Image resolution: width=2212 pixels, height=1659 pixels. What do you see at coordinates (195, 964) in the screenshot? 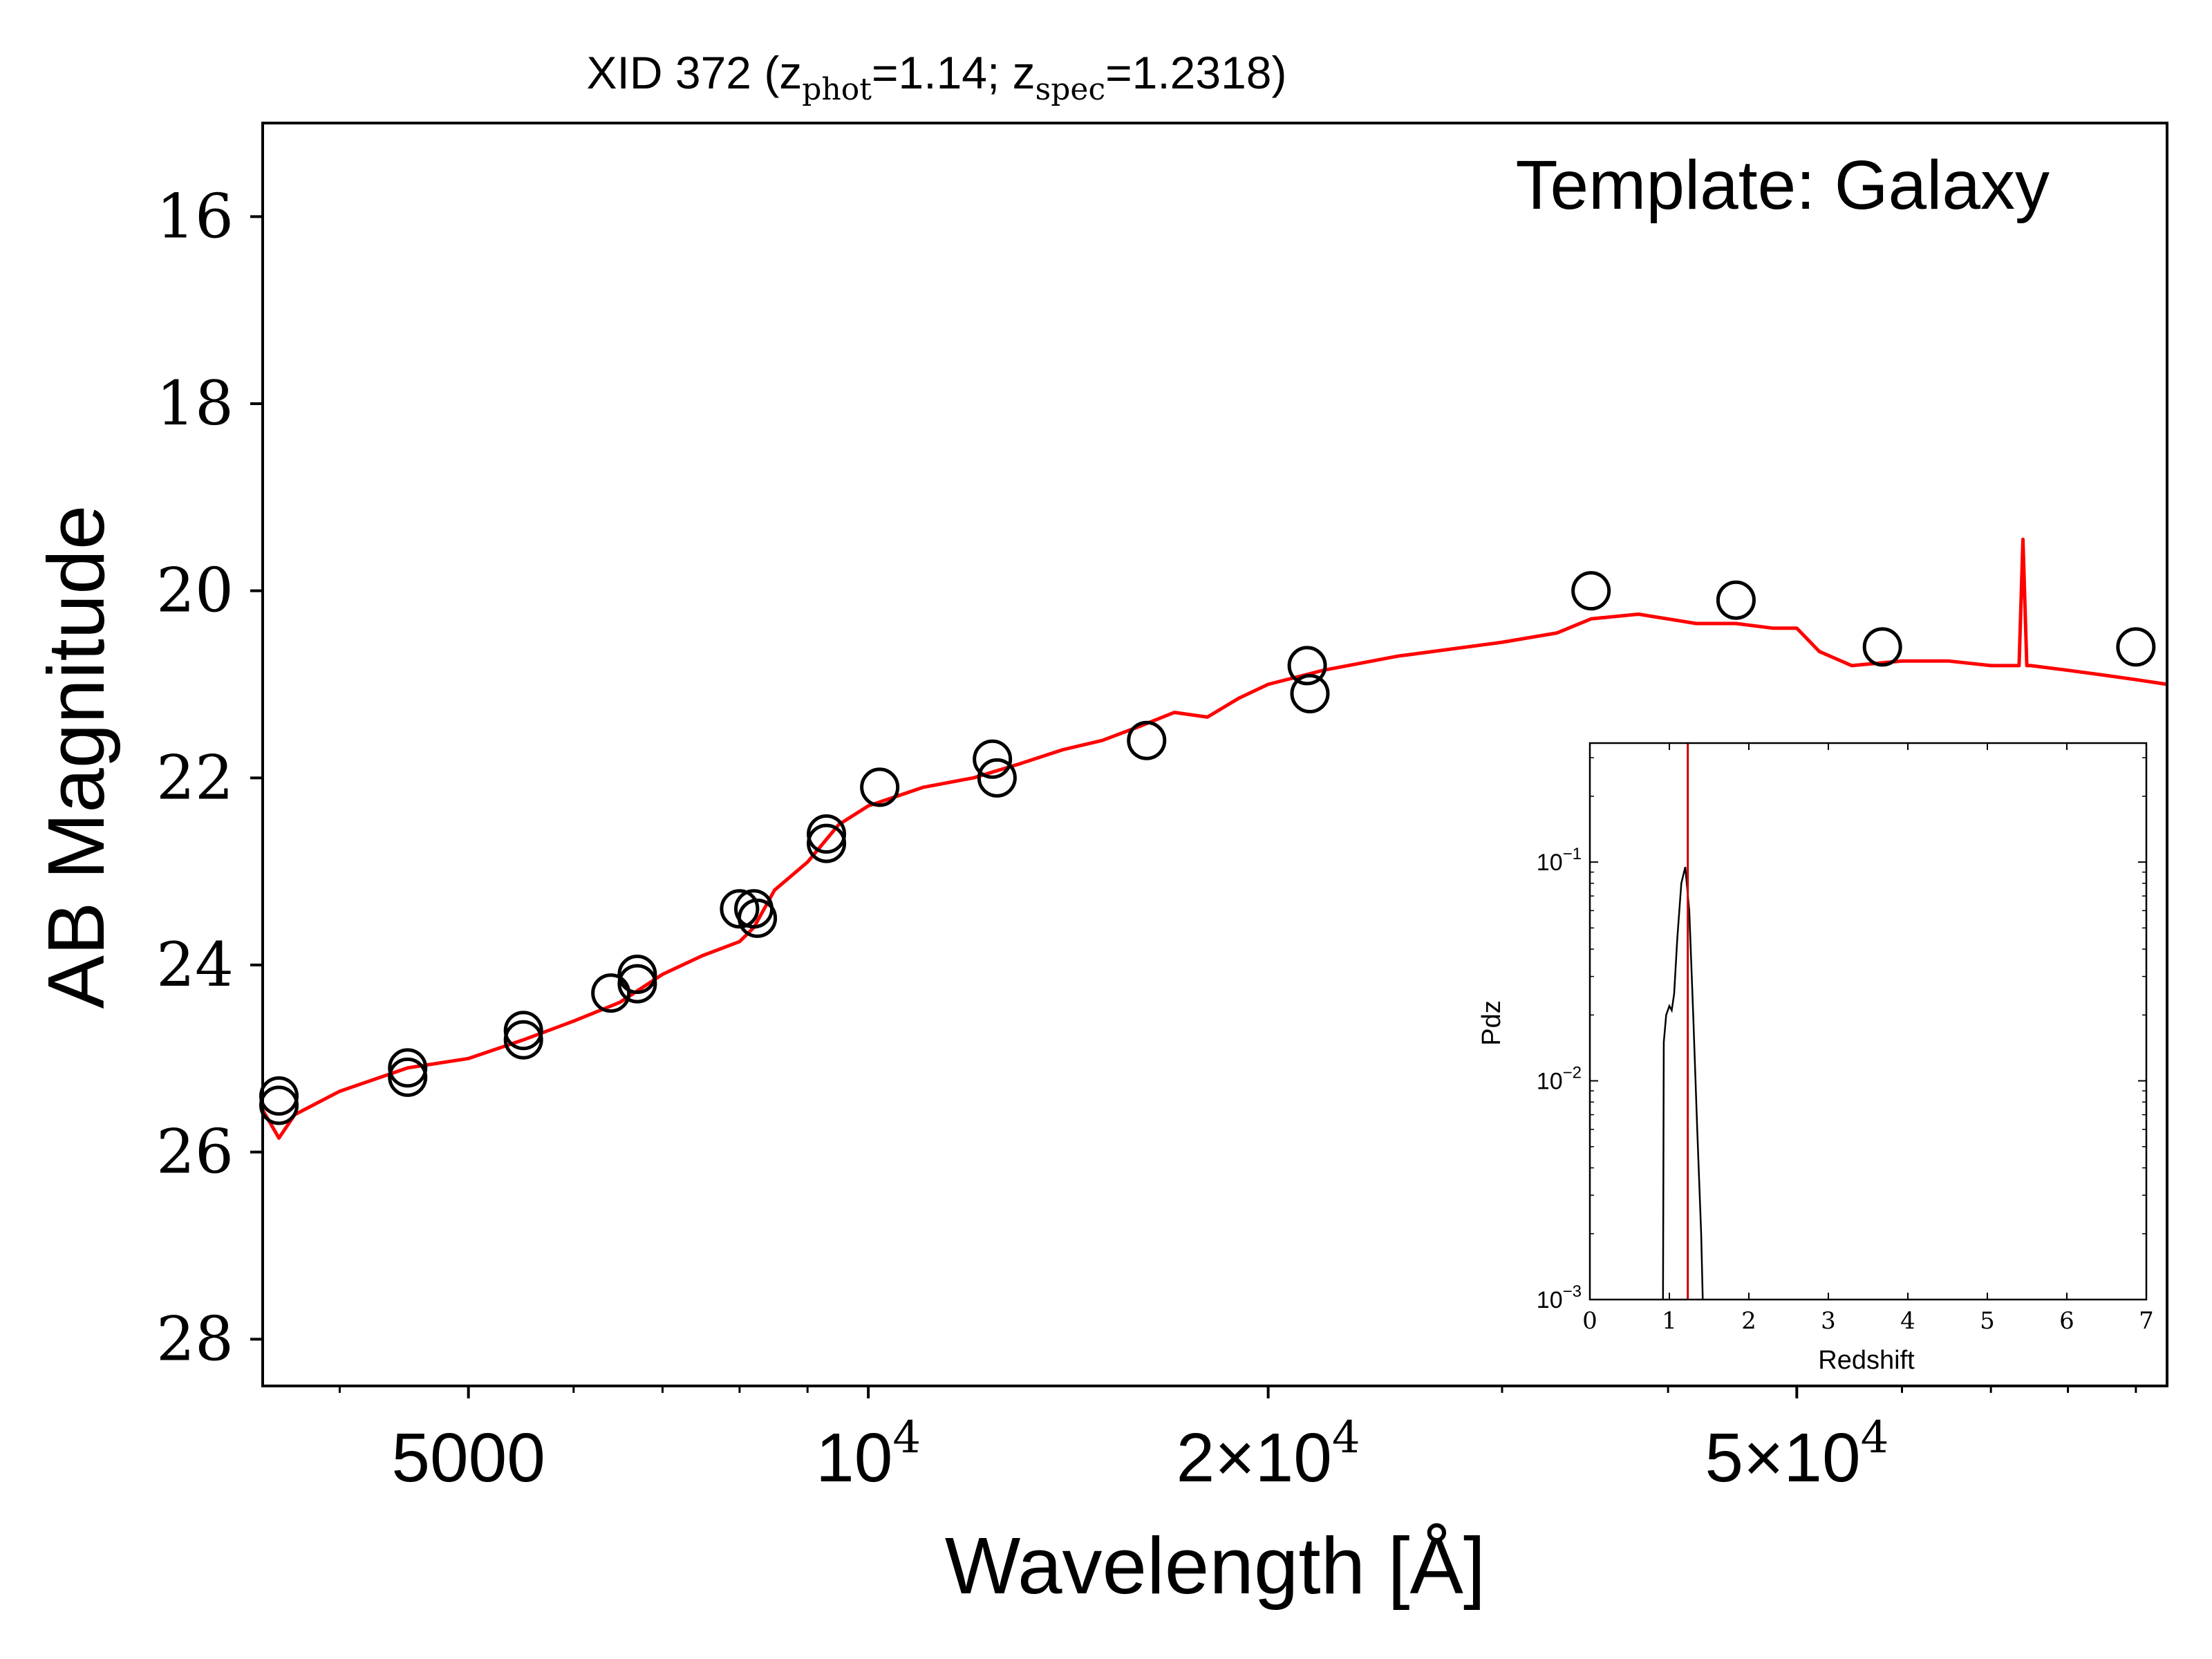
I see `y-tick-label: 24` at bounding box center [195, 964].